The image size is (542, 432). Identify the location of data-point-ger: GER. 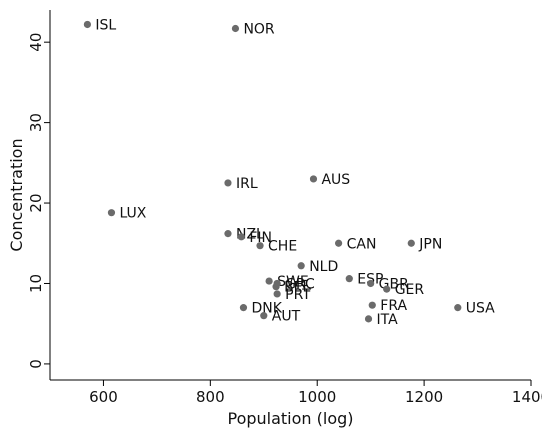
(403, 290).